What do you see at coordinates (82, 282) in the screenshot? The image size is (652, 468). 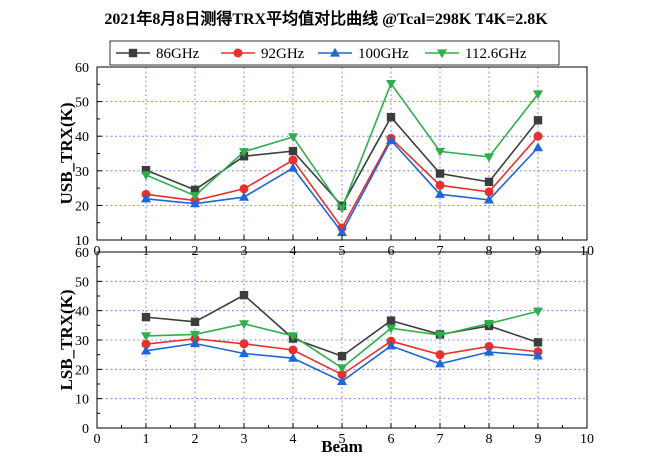 I see `lsb-y-tick-label-50: 50` at bounding box center [82, 282].